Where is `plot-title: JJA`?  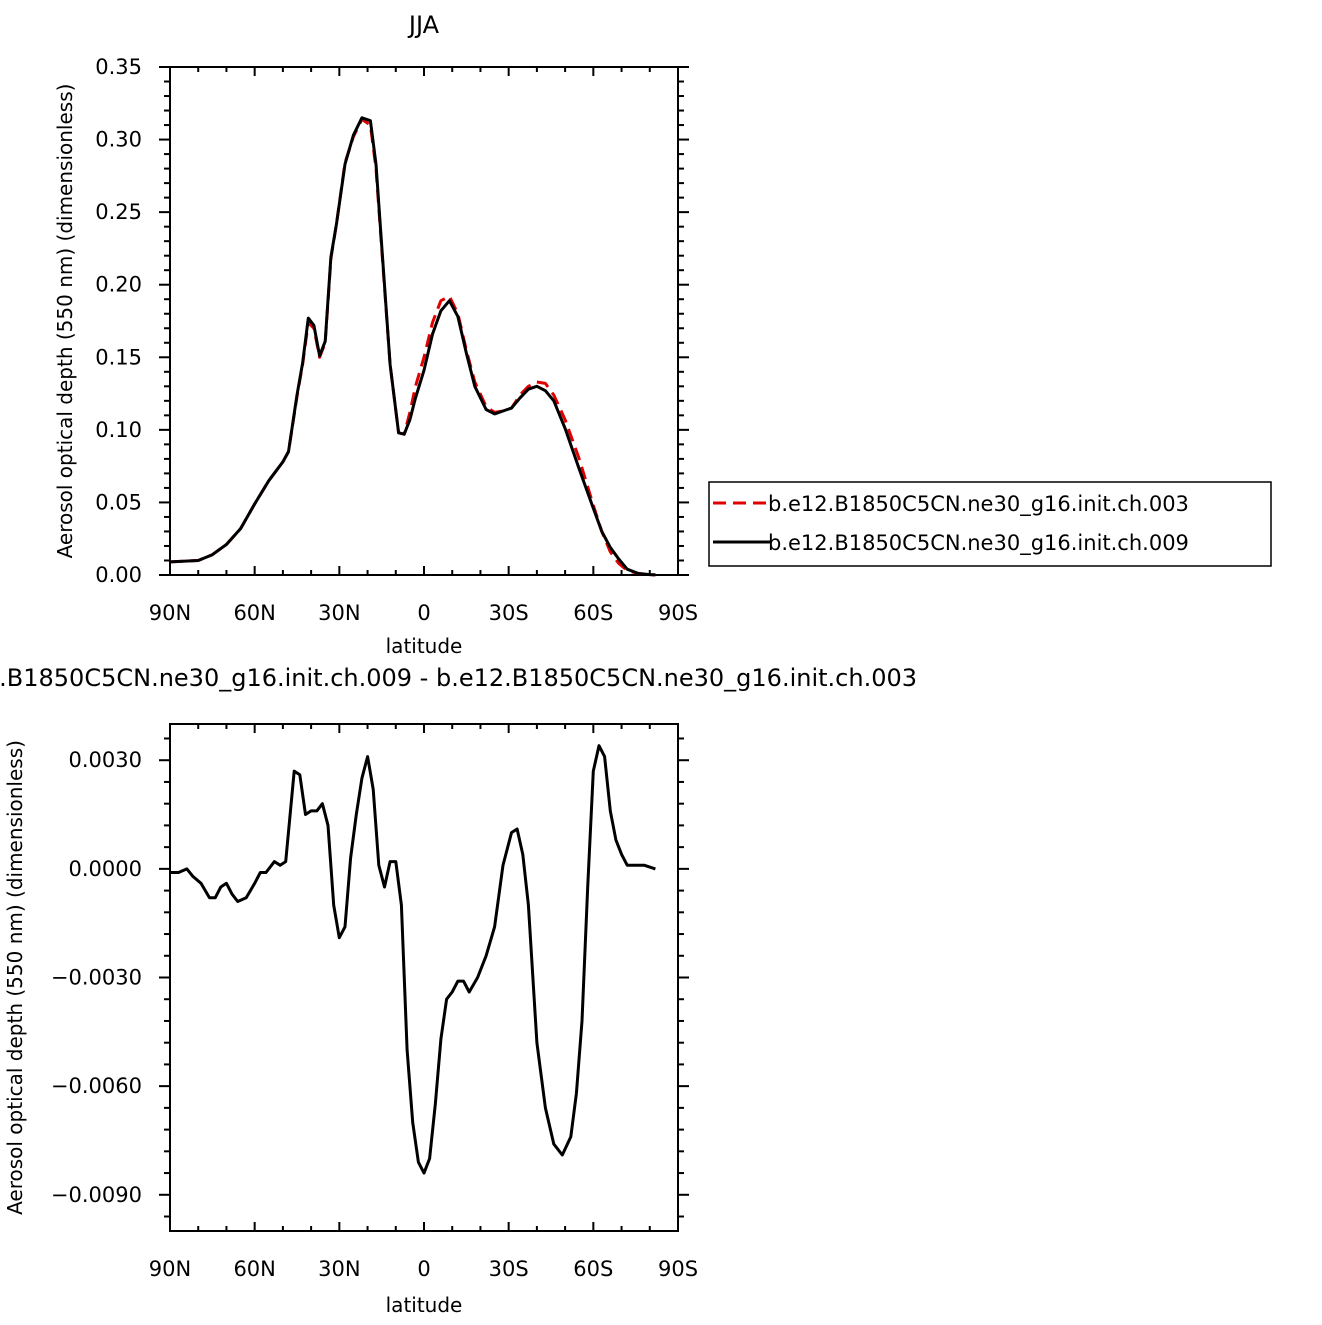 plot-title: JJA is located at coordinates (423, 25).